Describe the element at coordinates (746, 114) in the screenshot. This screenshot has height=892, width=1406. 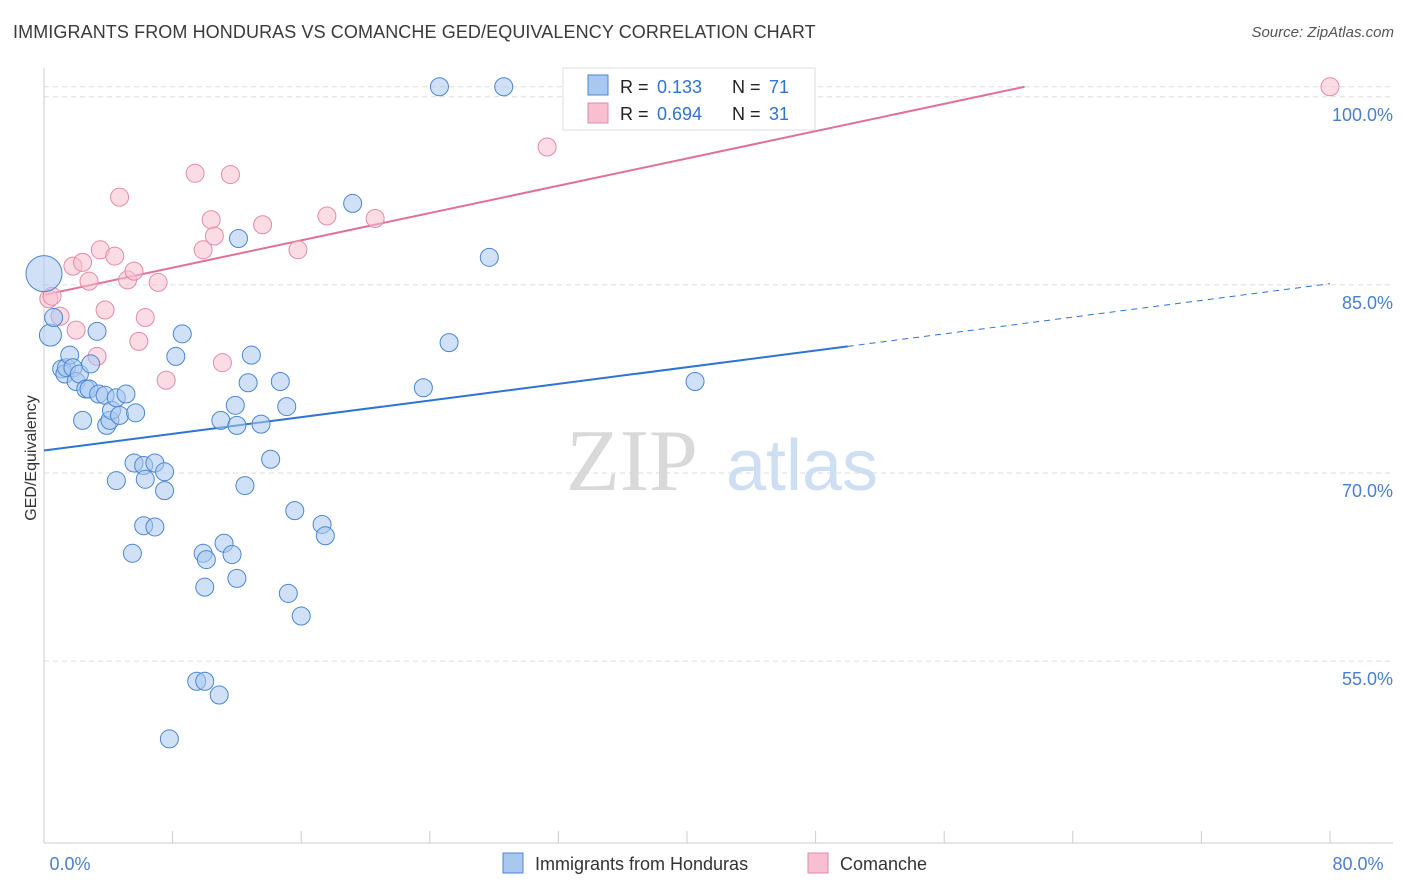
I see `legend-n-label-2: N =` at that location.